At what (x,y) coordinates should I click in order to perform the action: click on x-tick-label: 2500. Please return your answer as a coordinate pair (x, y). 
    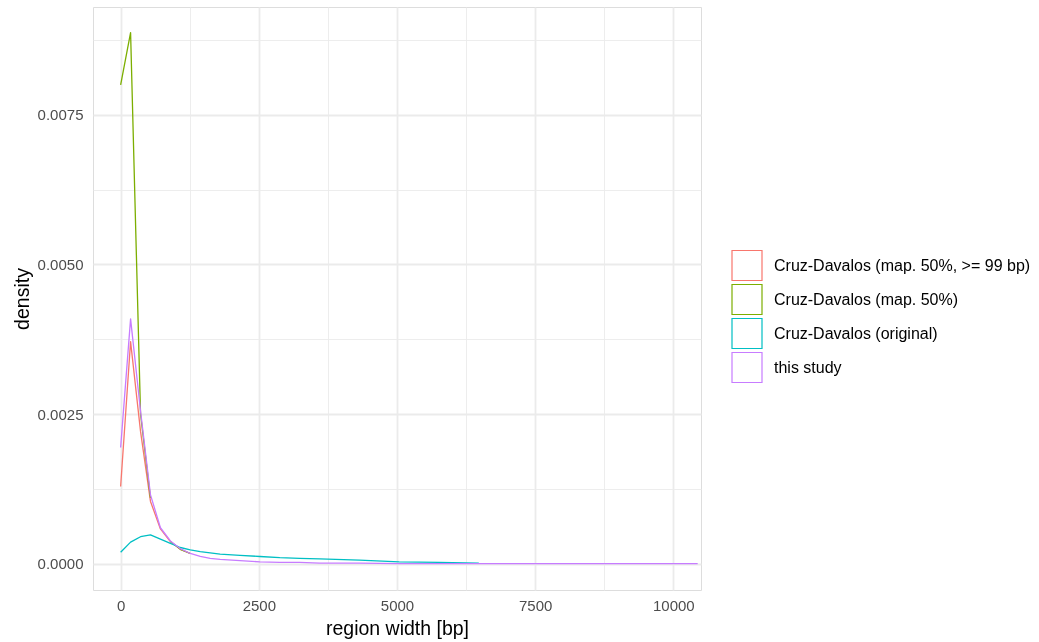
    Looking at the image, I should click on (259, 605).